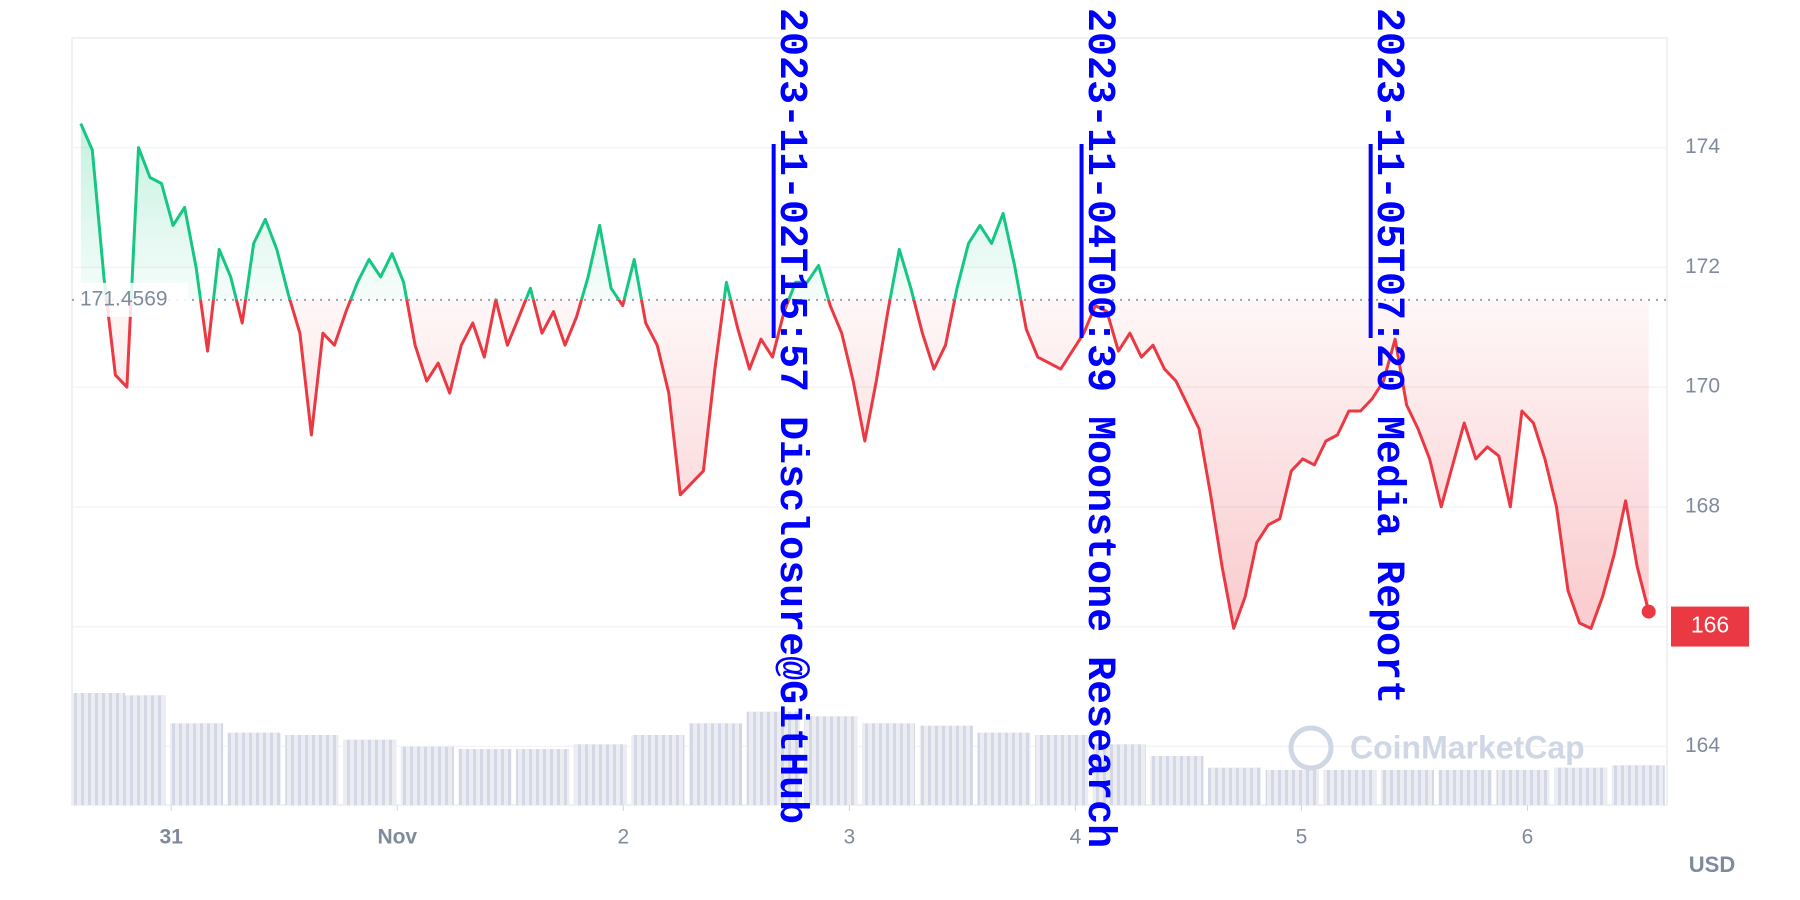  What do you see at coordinates (1702, 266) in the screenshot?
I see `y-tick-label: 172` at bounding box center [1702, 266].